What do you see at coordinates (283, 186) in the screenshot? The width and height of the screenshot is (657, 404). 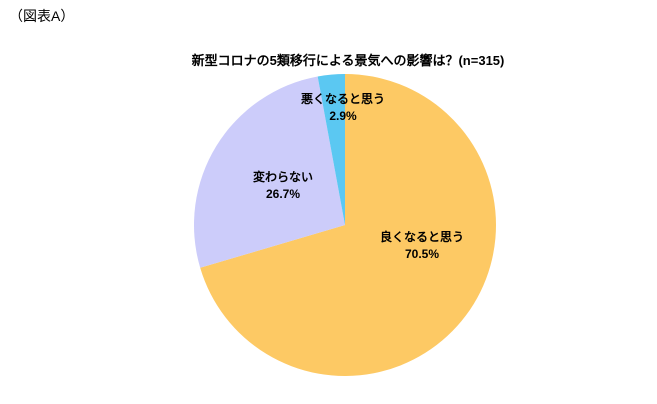 I see `pie-label-unchanged: 変わらない 26.7%` at bounding box center [283, 186].